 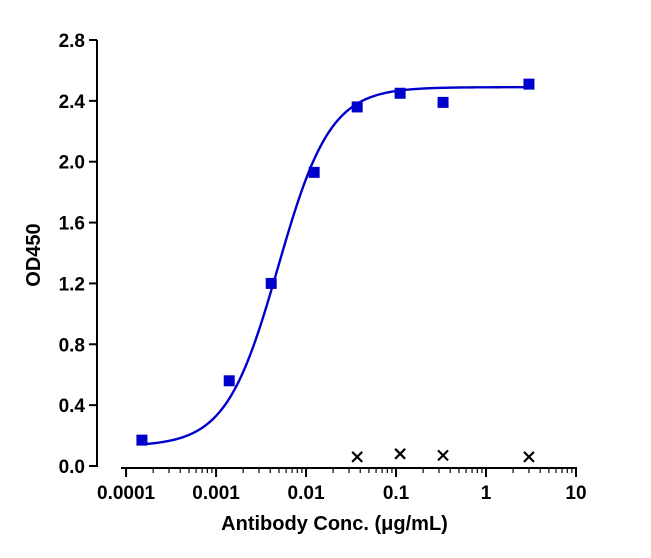 What do you see at coordinates (216, 493) in the screenshot?
I see `x-tick-label: 0.001` at bounding box center [216, 493].